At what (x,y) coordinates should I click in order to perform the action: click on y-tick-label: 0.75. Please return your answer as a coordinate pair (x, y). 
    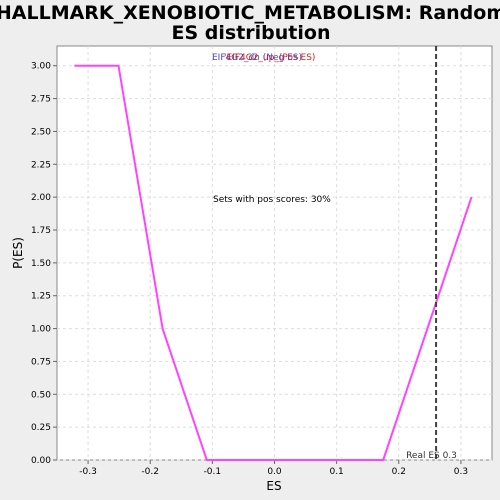
    Looking at the image, I should click on (41, 362).